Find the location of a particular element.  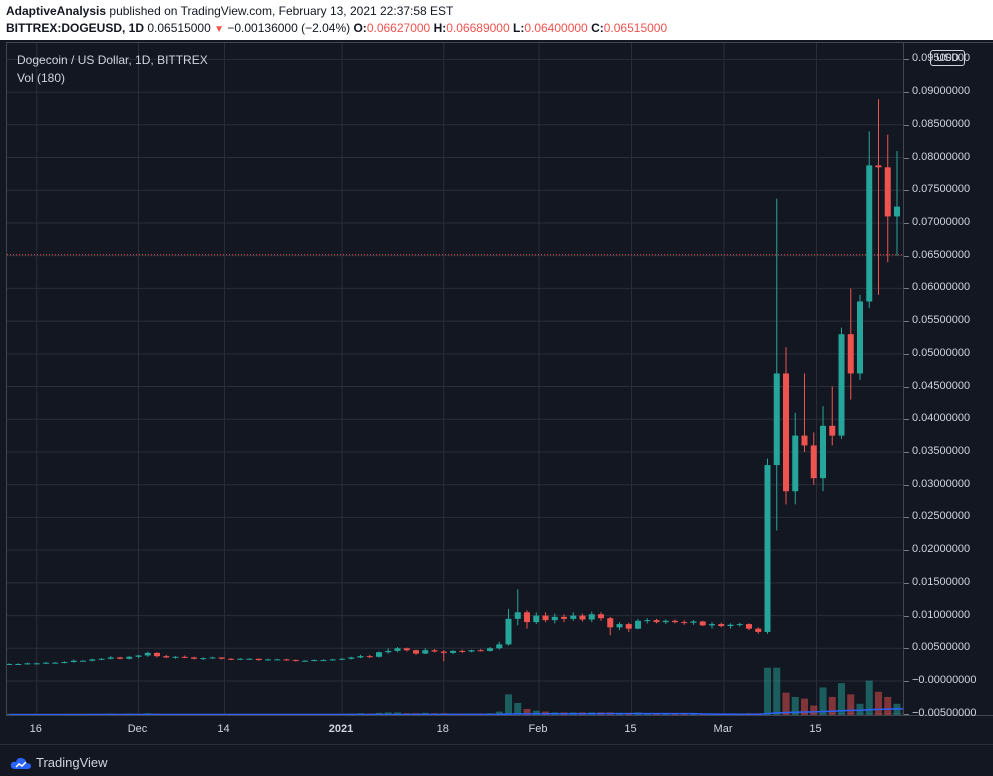

price-tick-label: 0.04000000 is located at coordinates (941, 418).